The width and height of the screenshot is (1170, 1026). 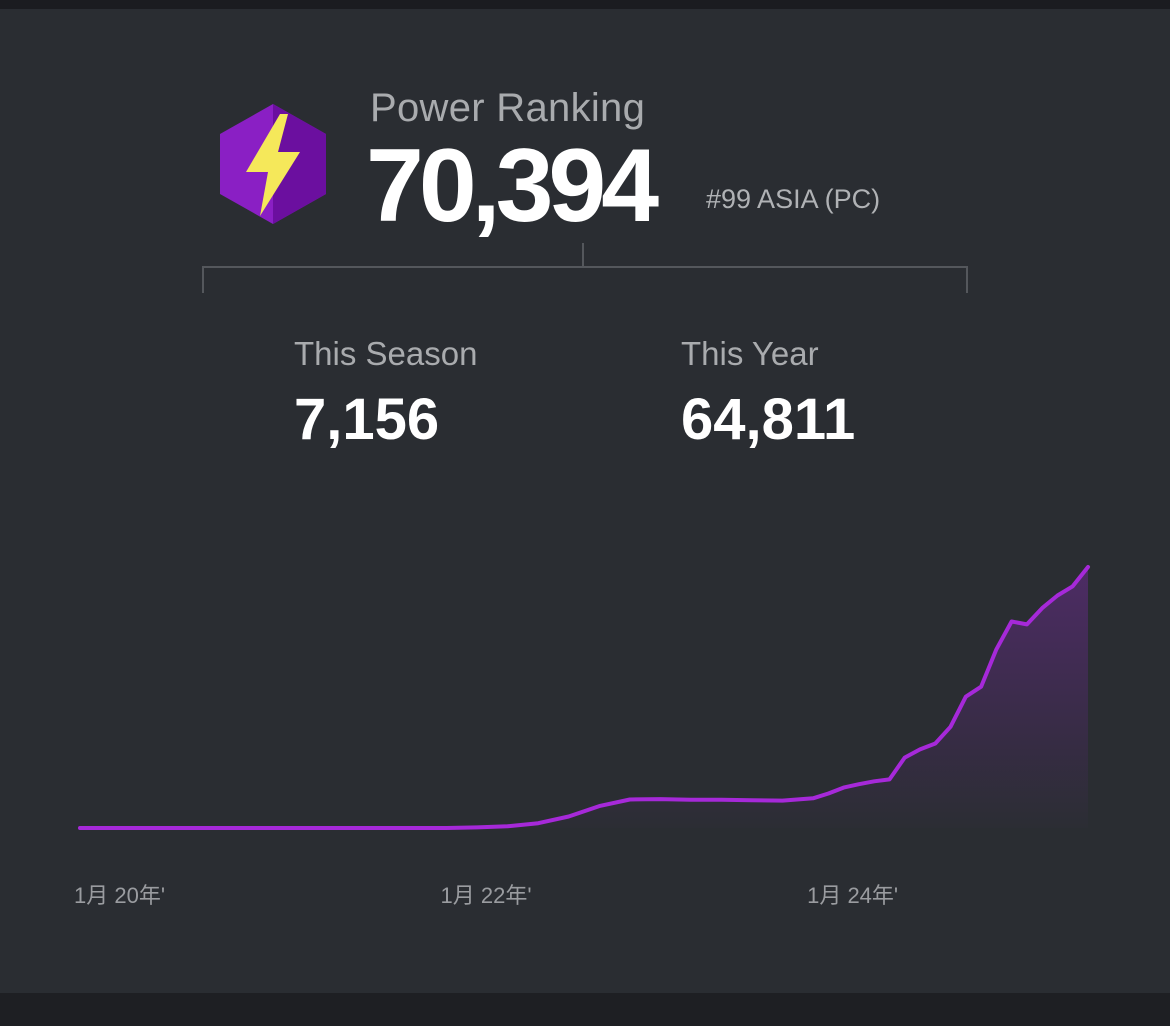 What do you see at coordinates (852, 895) in the screenshot?
I see `x-tick-label: 1月 24年'` at bounding box center [852, 895].